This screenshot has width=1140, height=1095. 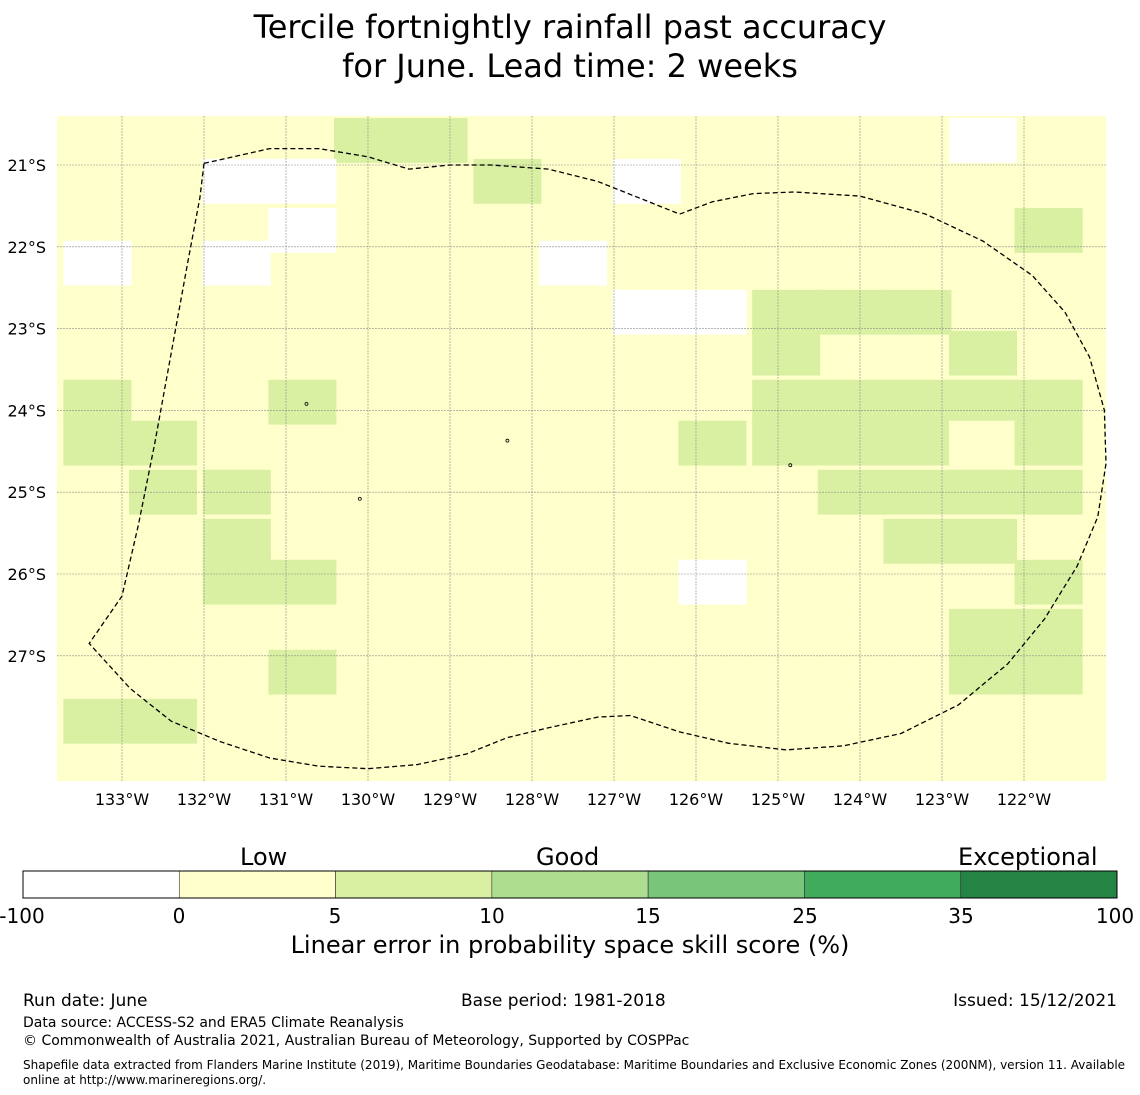 I want to click on lat-tick-label: 26°S, so click(x=26, y=574).